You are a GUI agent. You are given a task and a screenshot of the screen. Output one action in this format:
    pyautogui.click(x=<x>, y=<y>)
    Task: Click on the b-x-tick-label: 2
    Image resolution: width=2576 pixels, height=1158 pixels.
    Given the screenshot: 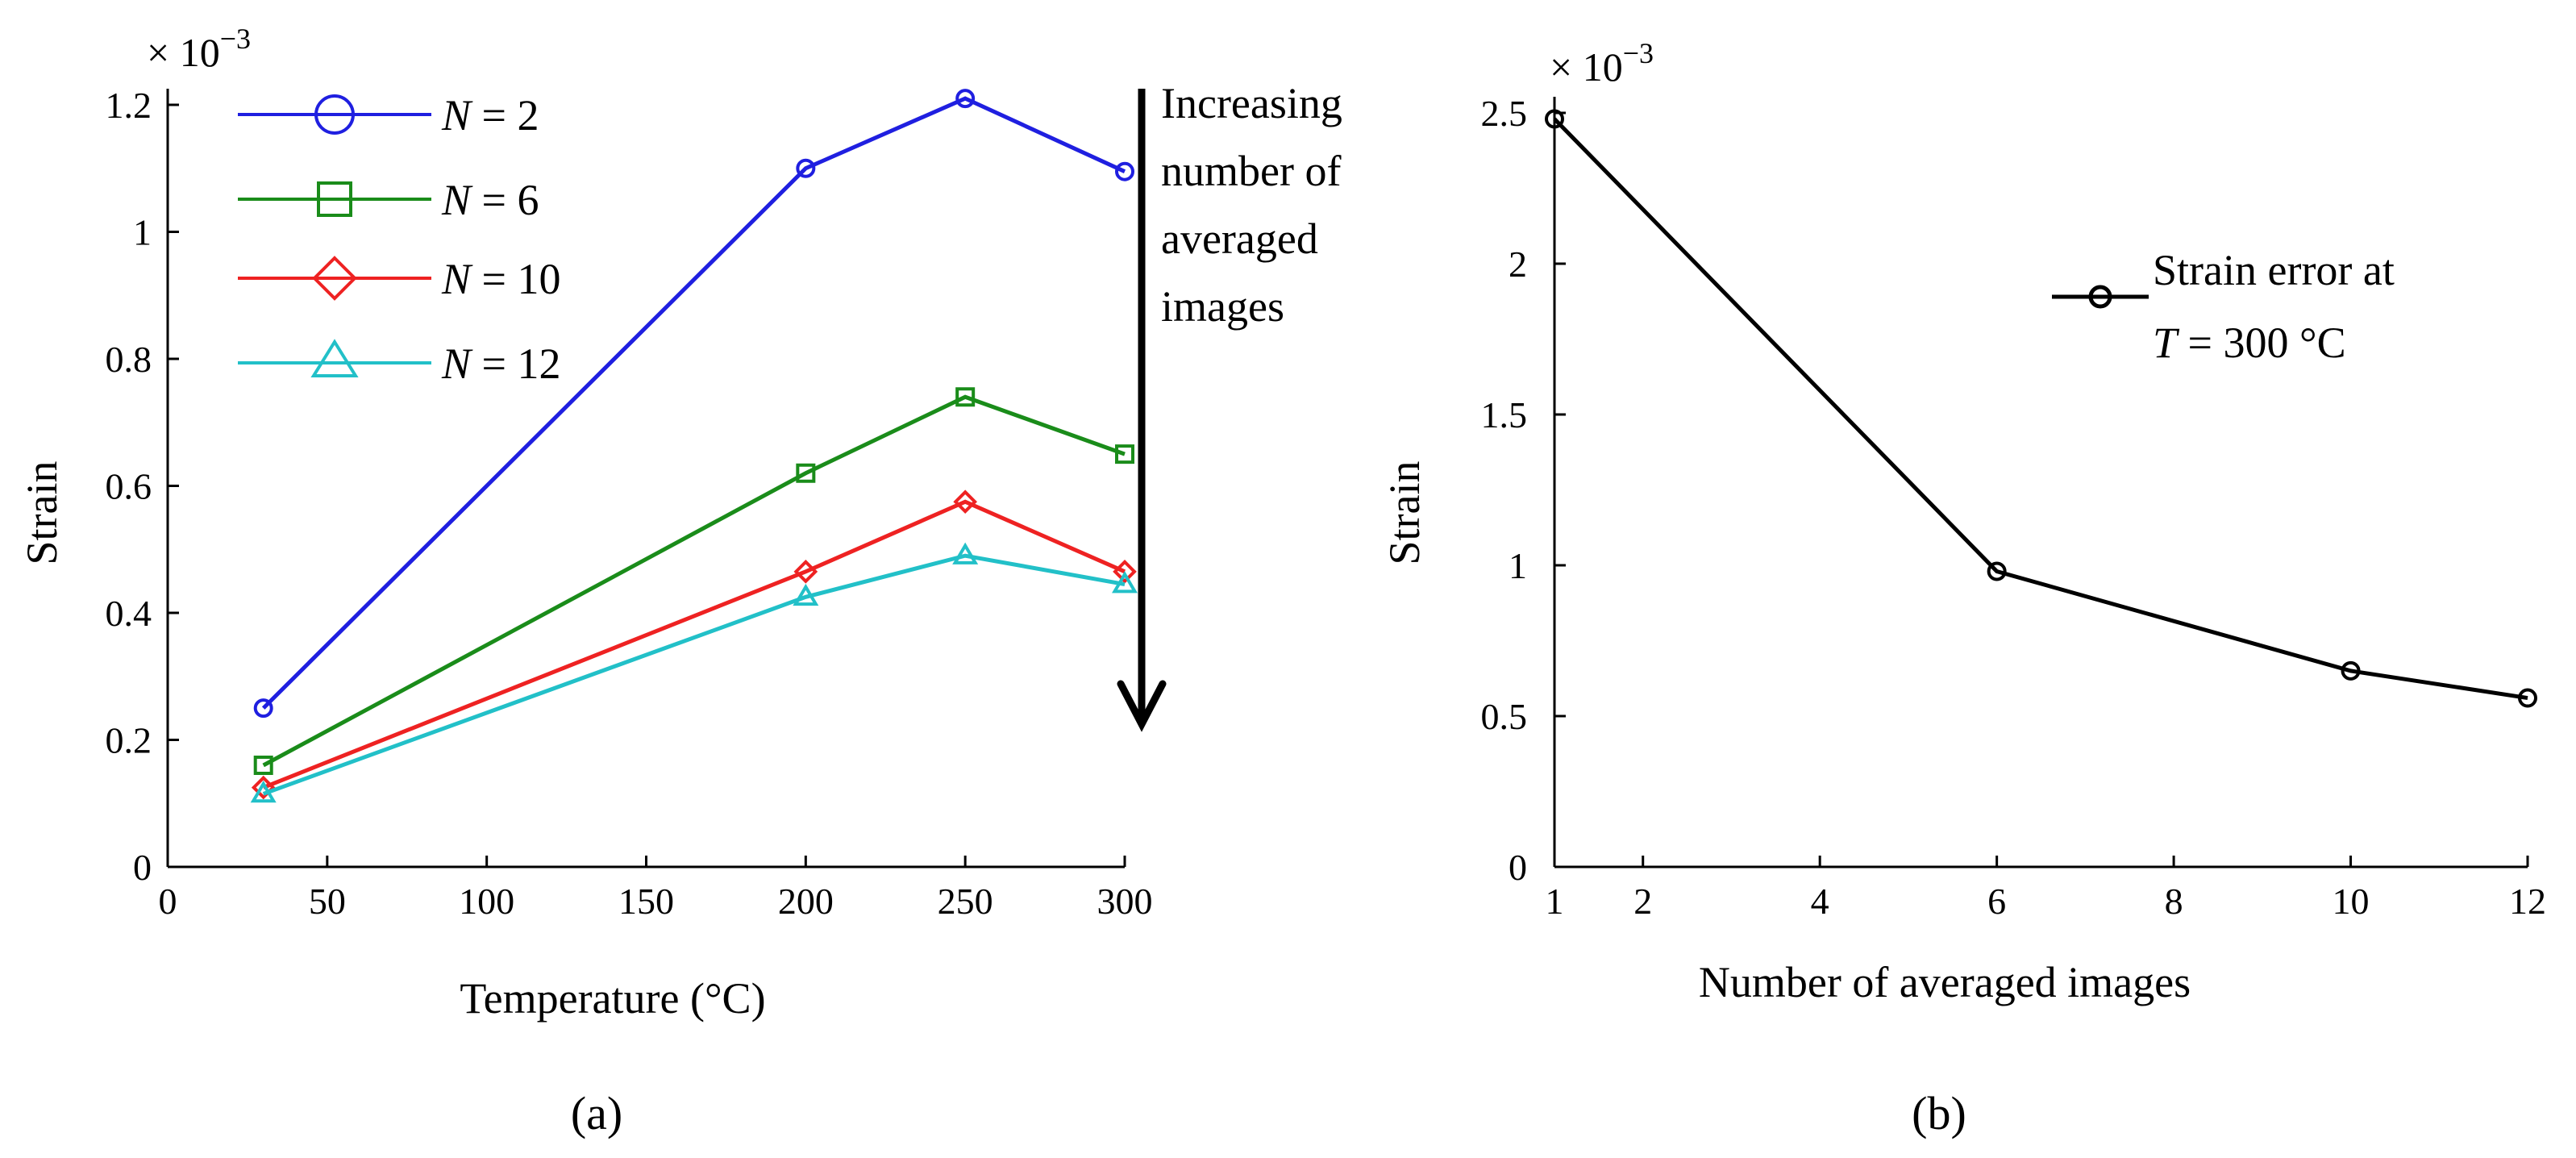 What is the action you would take?
    pyautogui.click(x=1643, y=902)
    